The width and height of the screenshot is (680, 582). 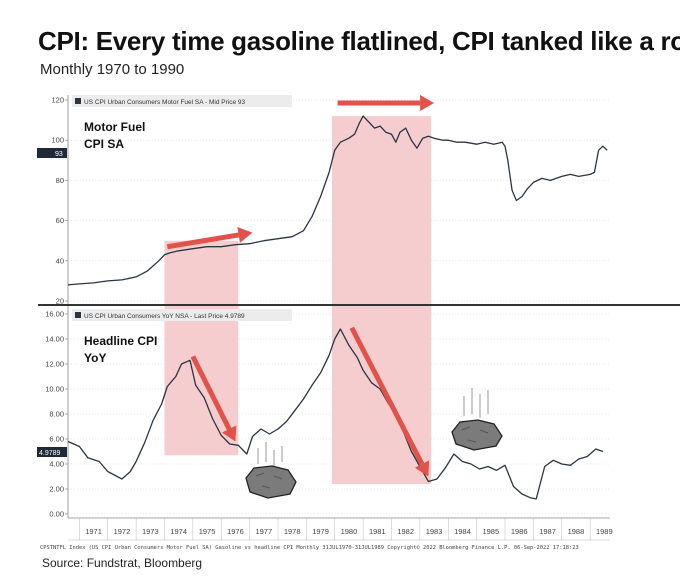 What do you see at coordinates (56, 514) in the screenshot?
I see `y-tick-label: 0.00` at bounding box center [56, 514].